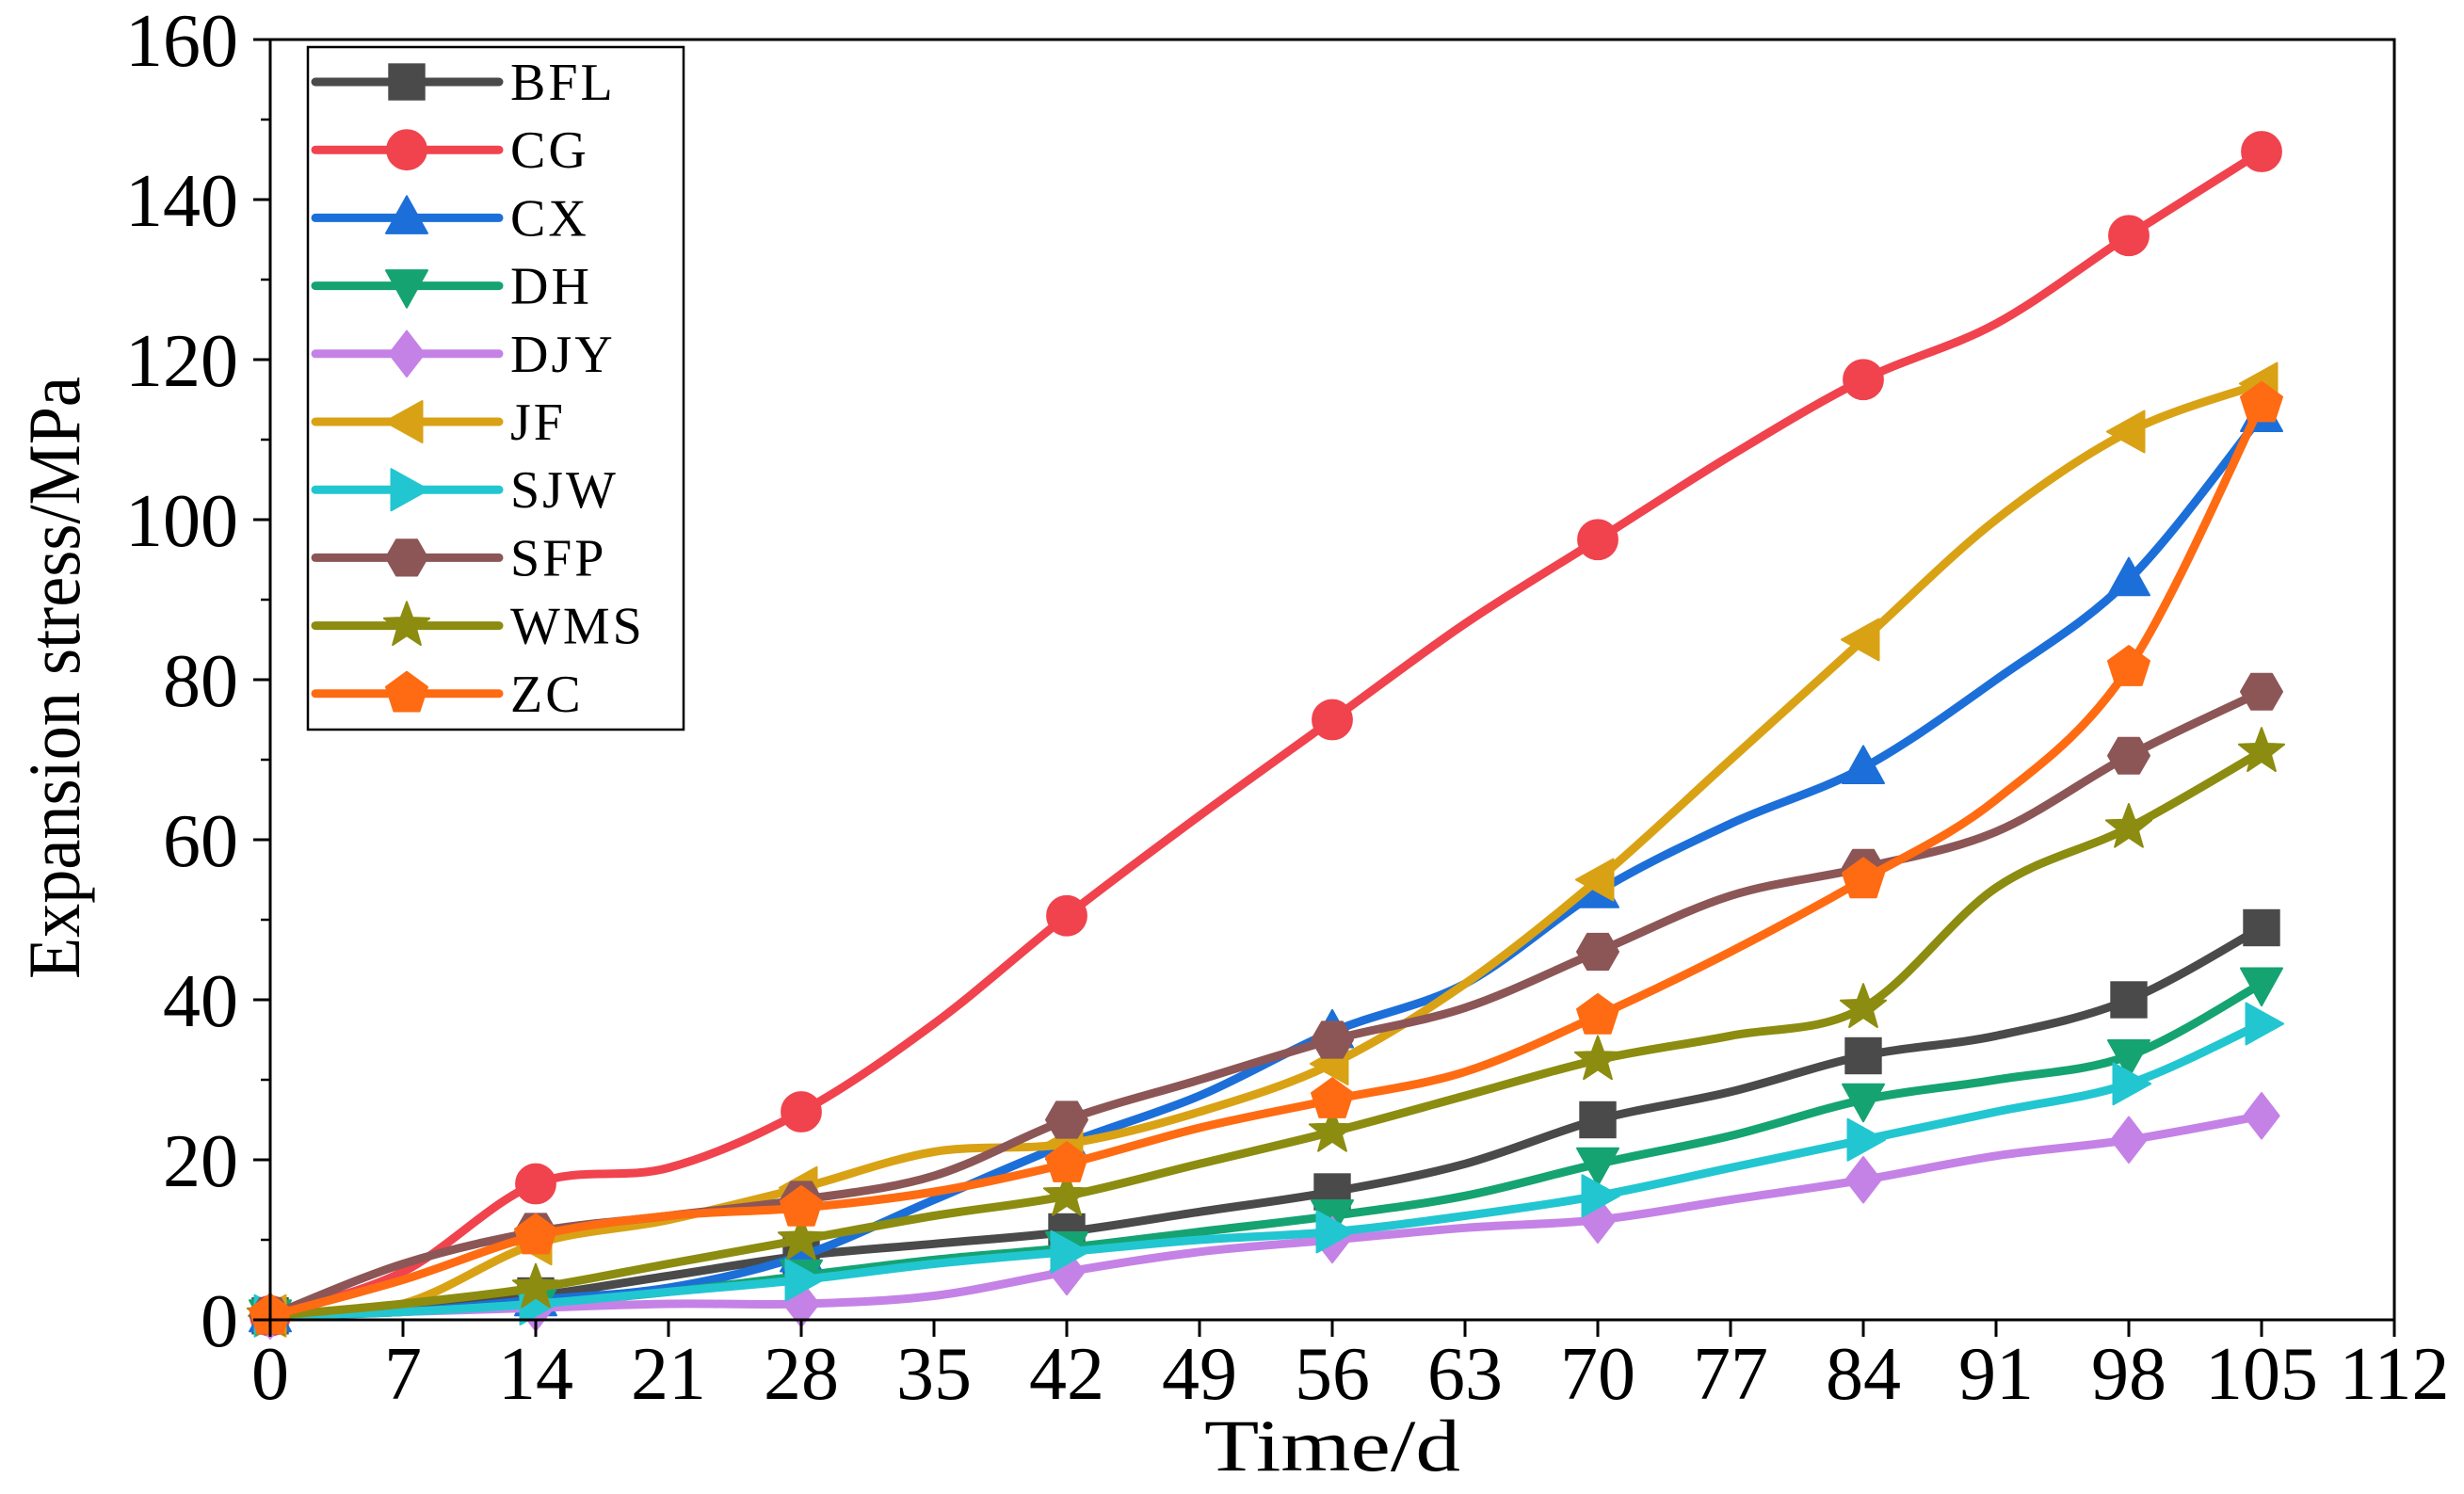 The height and width of the screenshot is (1494, 2464). Describe the element at coordinates (465, 490) in the screenshot. I see `legend-item-sjw: SJW` at that location.